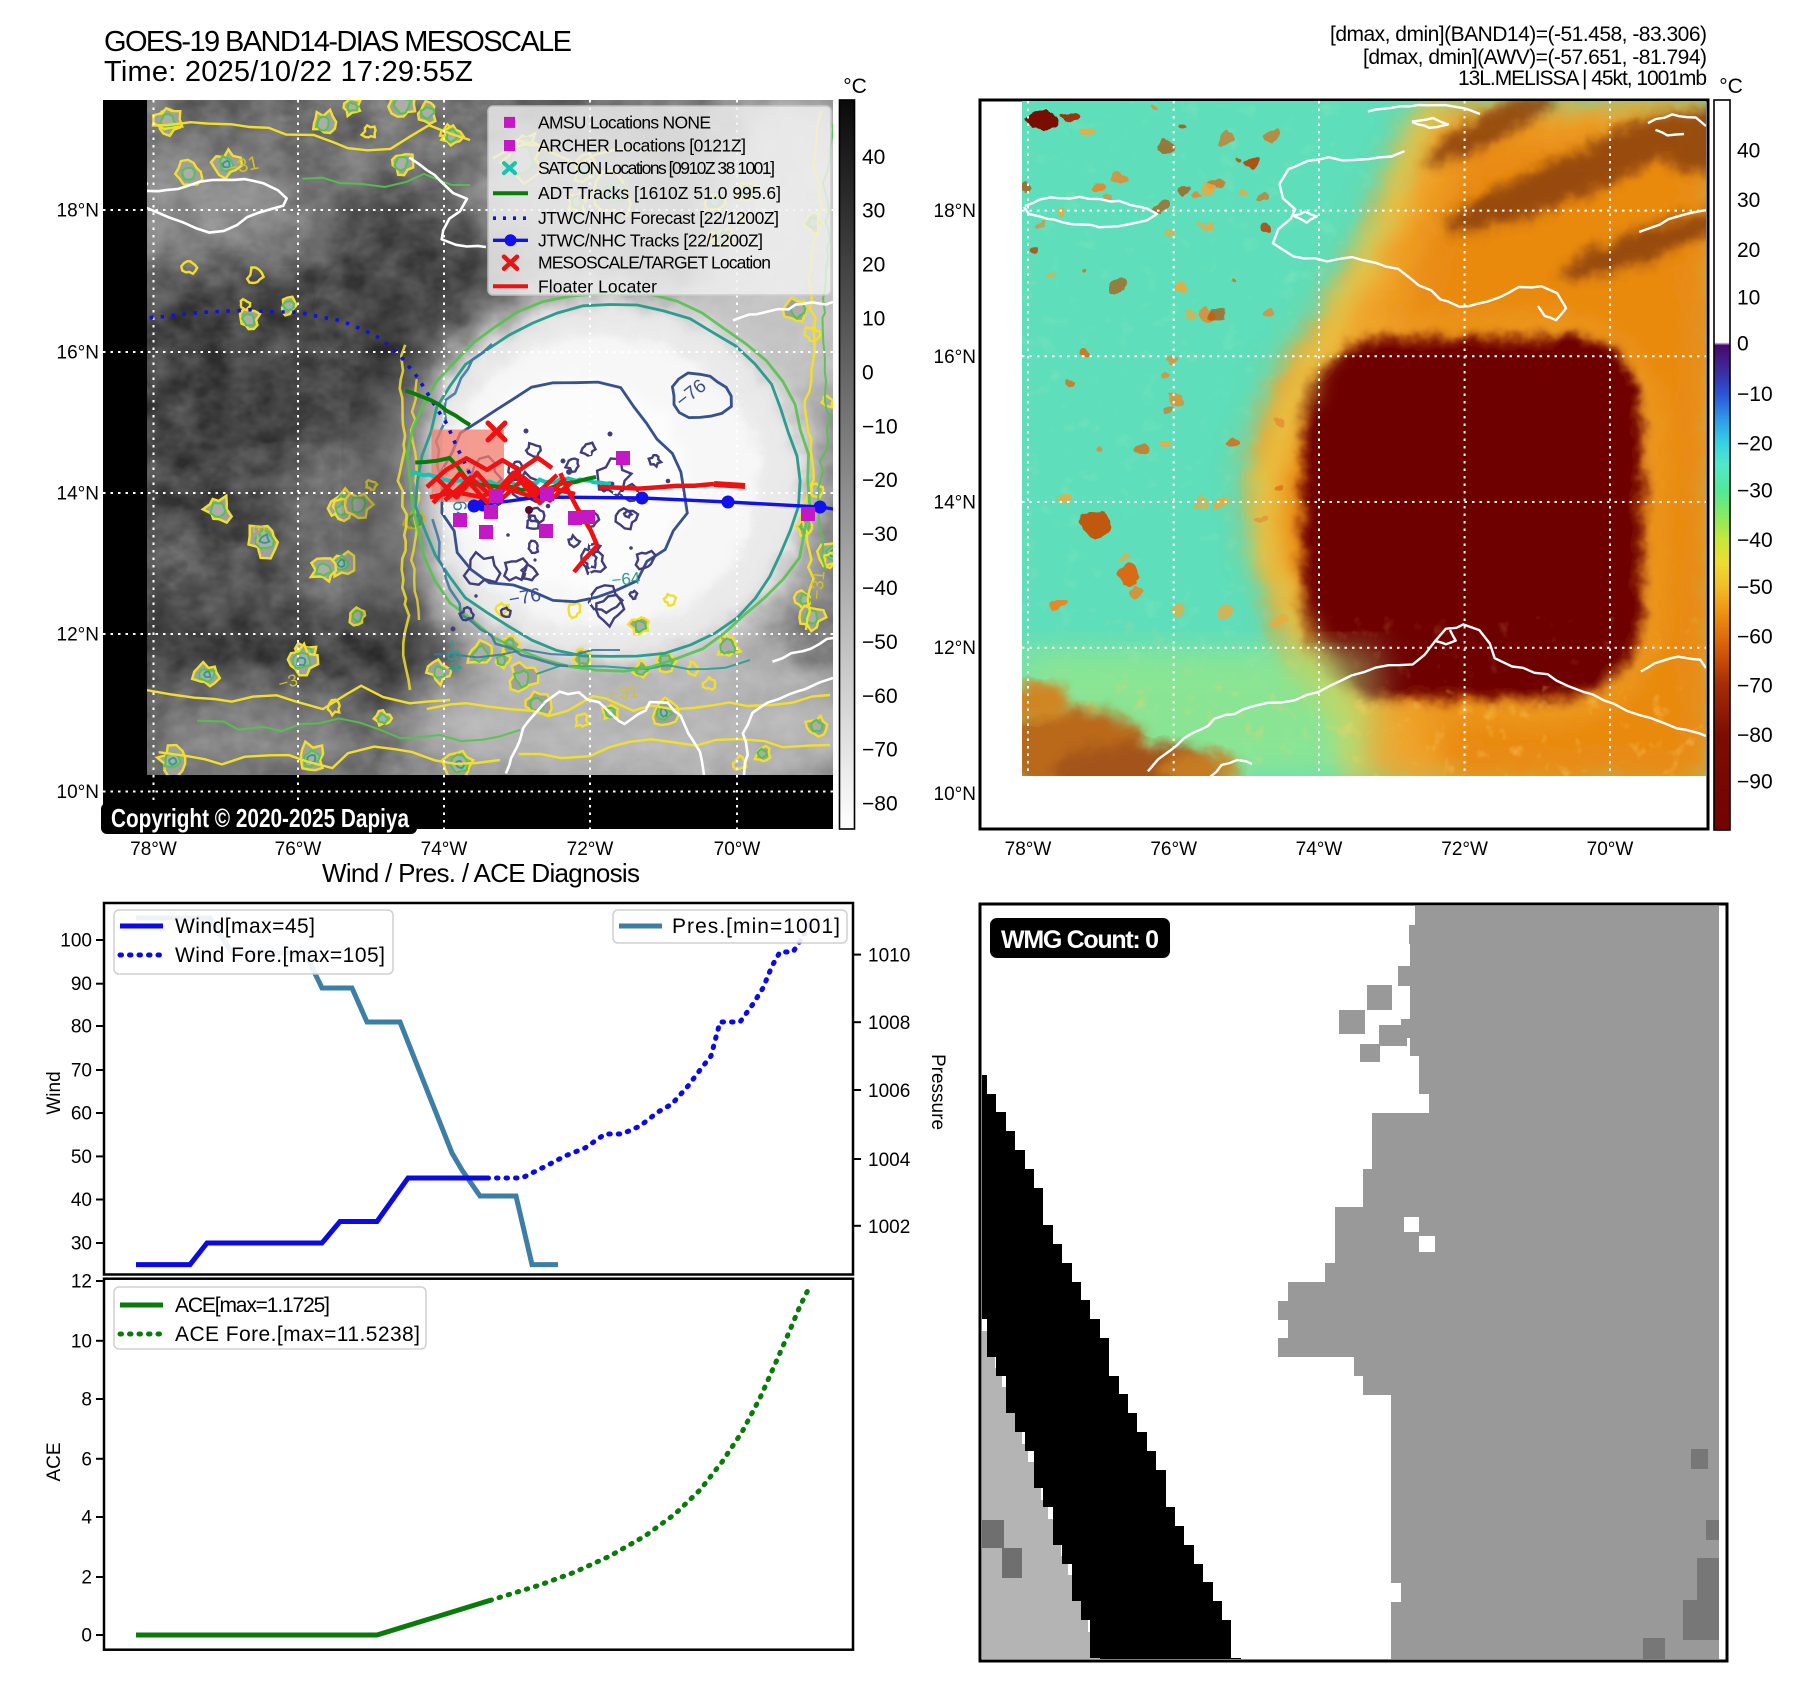 This screenshot has width=1797, height=1690. I want to click on svg-text: Wind / Pres. / ACE Diagnosis, so click(481, 873).